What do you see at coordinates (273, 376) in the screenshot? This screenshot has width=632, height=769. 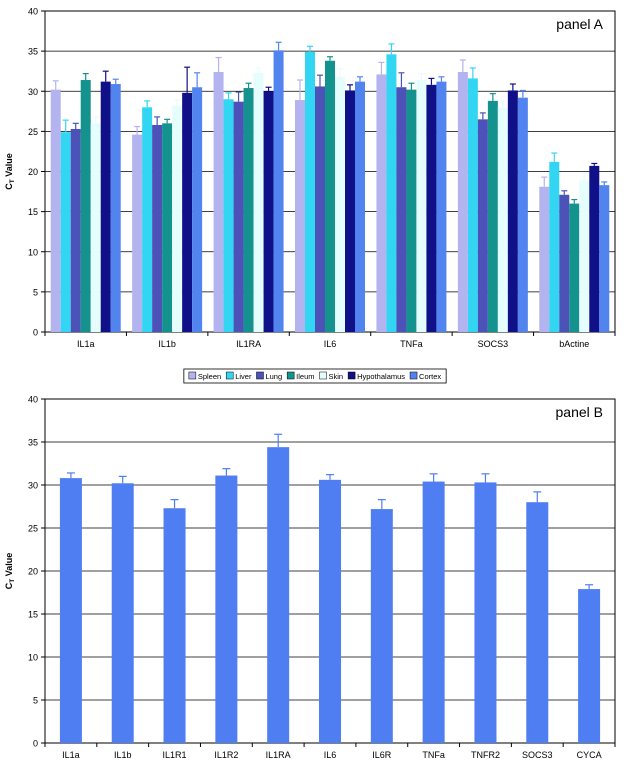 I see `legend-label: Lung` at bounding box center [273, 376].